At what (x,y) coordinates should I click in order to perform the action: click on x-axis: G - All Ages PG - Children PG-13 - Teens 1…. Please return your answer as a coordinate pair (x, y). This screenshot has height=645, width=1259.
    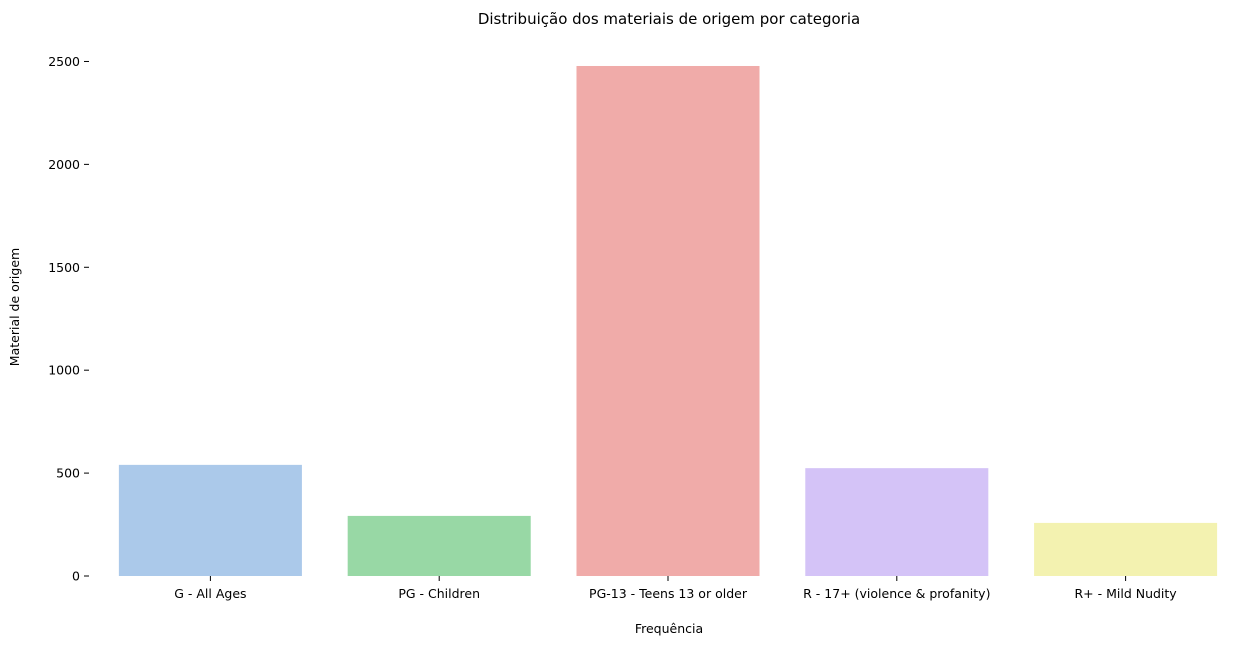
    Looking at the image, I should click on (675, 588).